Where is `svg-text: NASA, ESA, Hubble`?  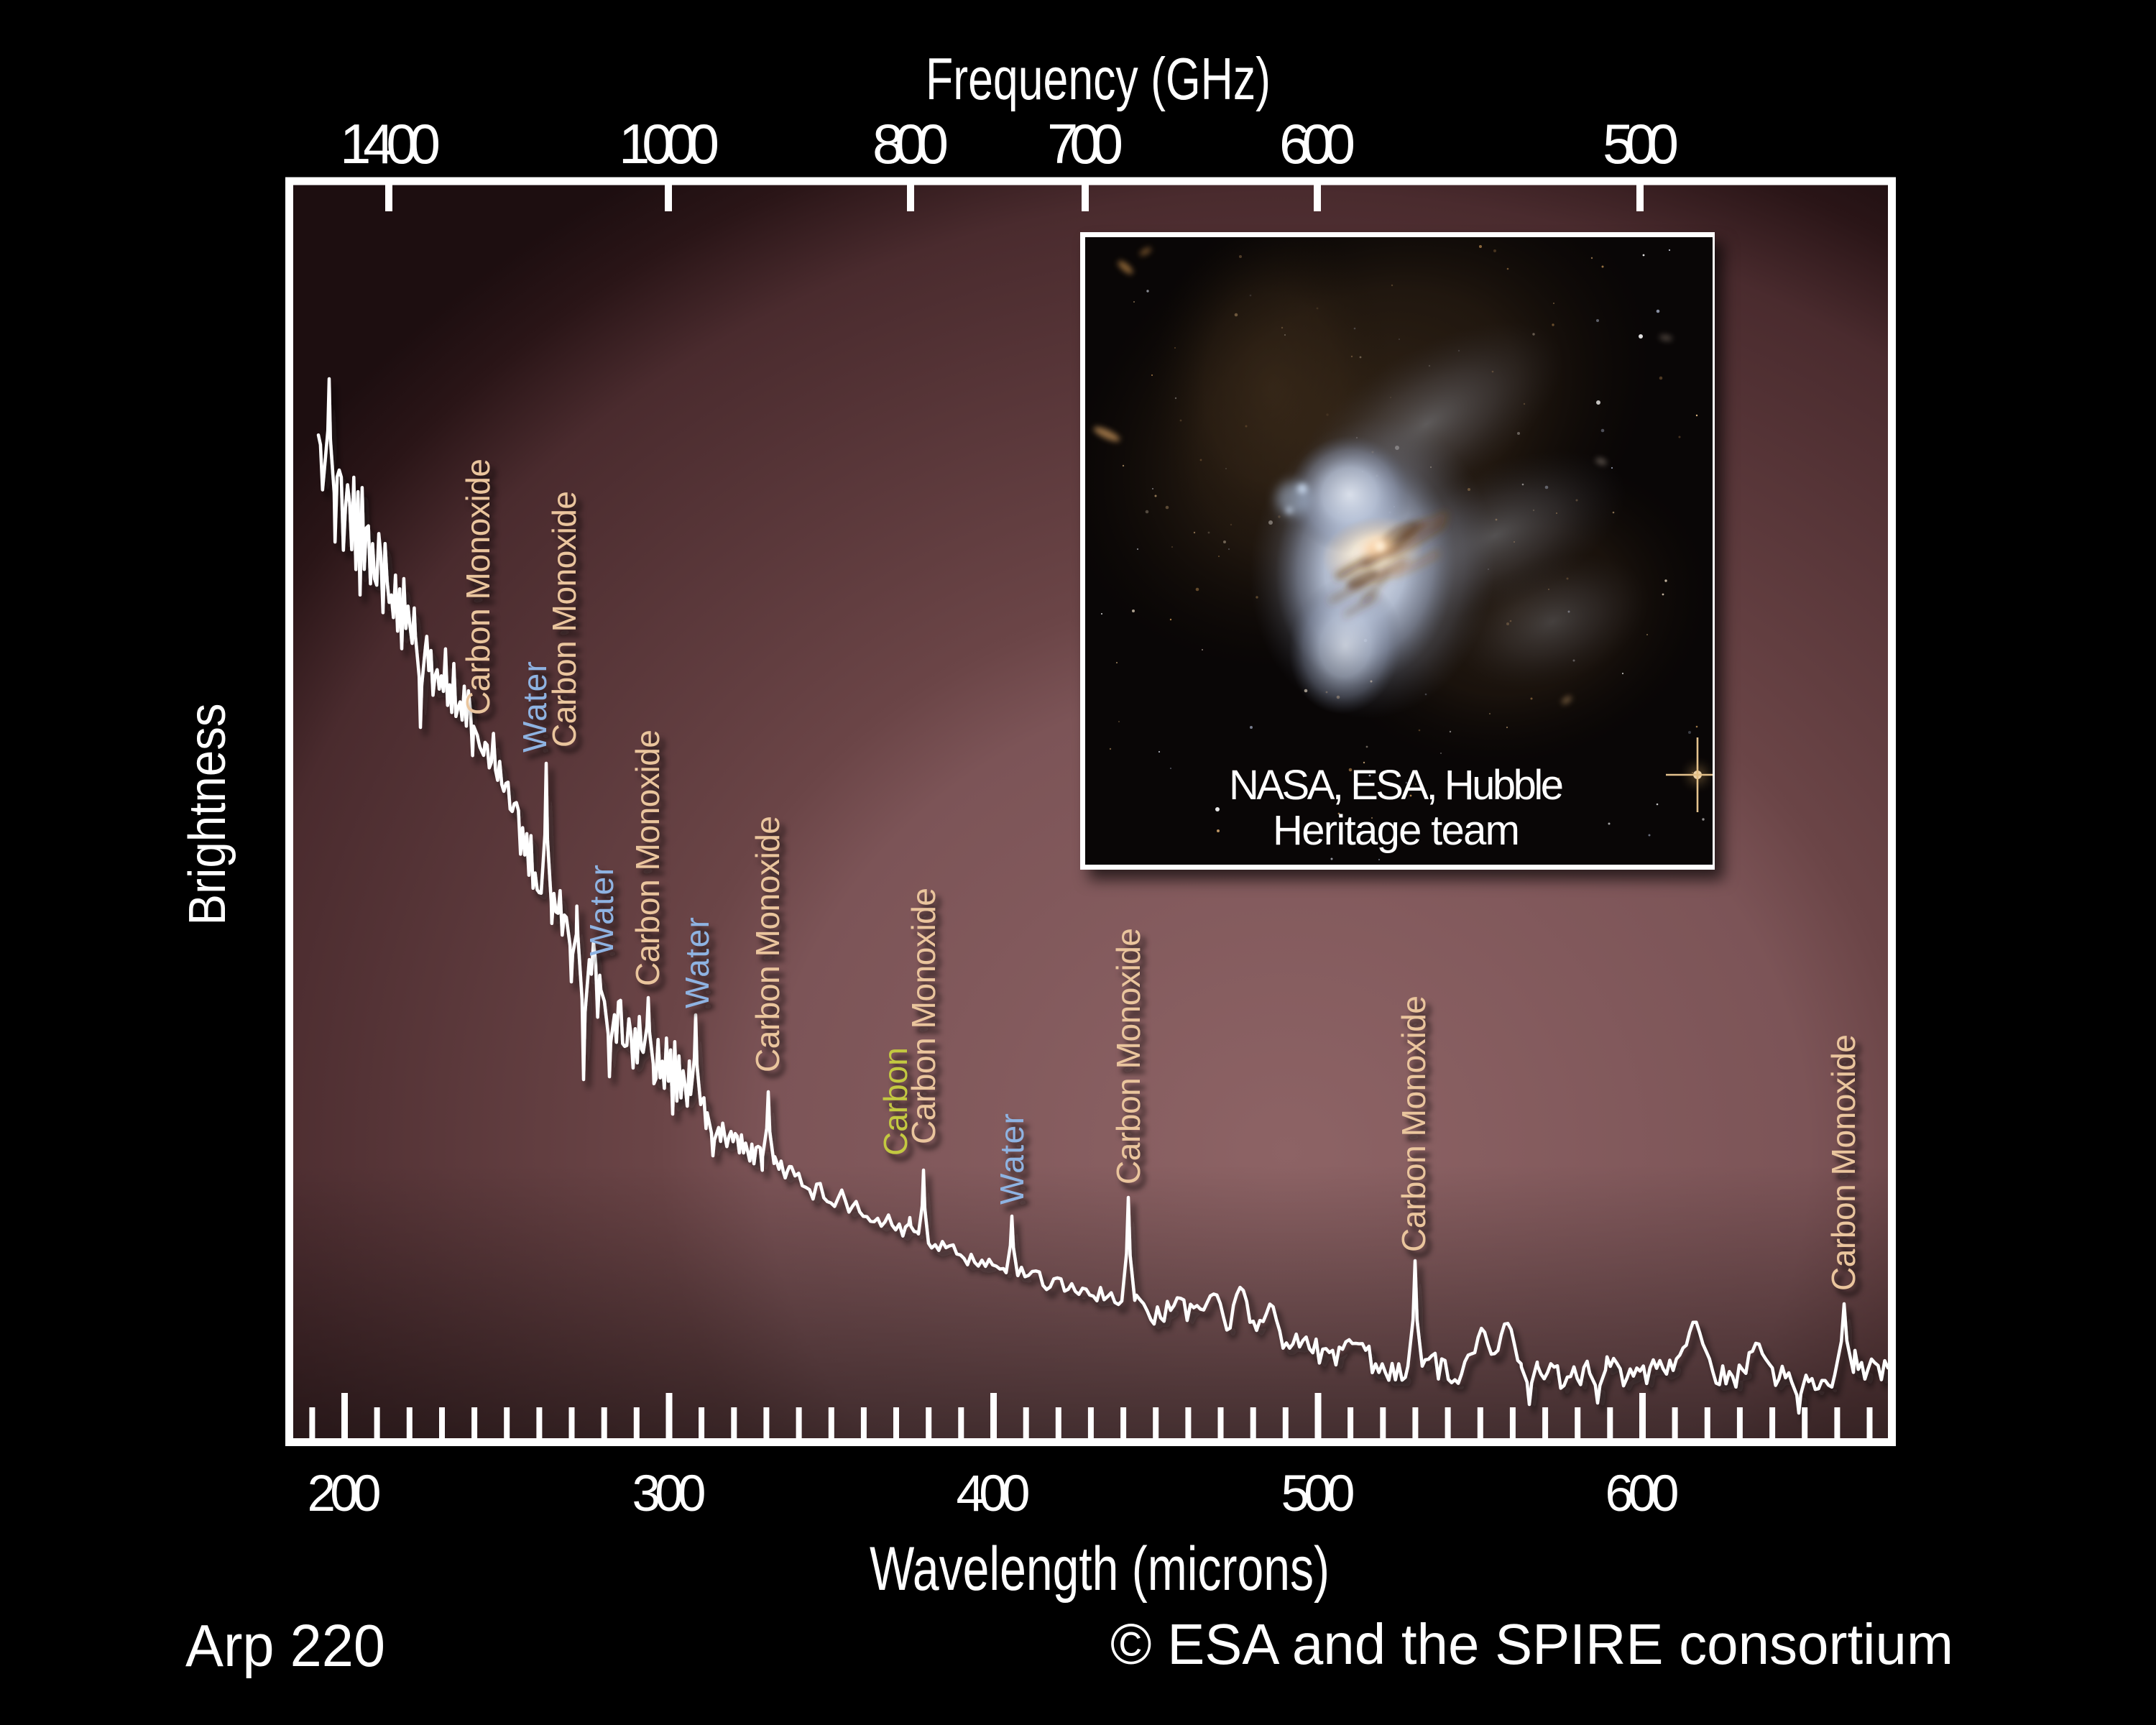 svg-text: NASA, ESA, Hubble is located at coordinates (1396, 785).